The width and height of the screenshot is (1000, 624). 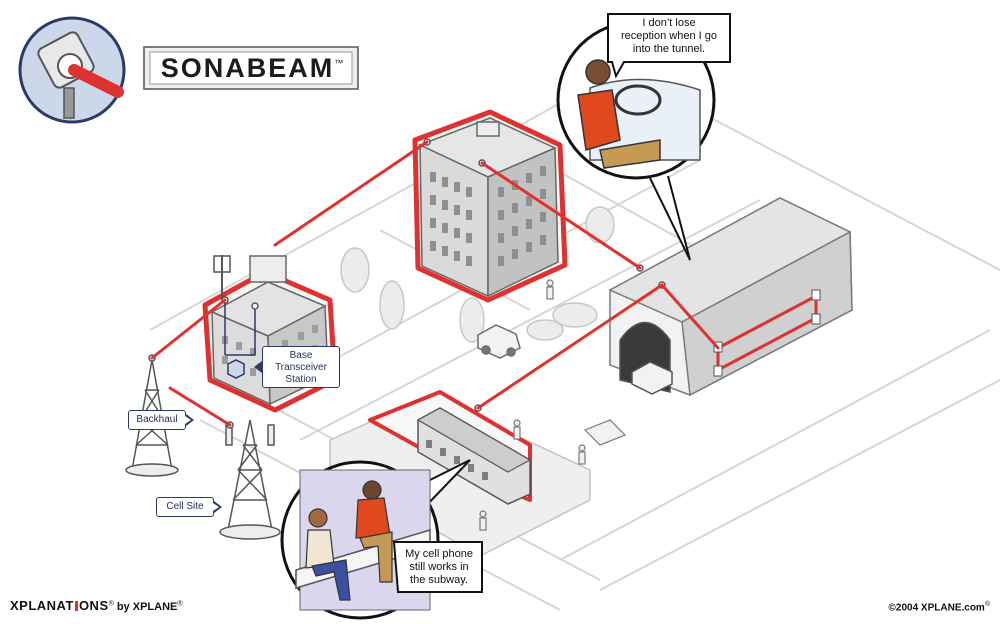 I want to click on tree-silhouettes, so click(x=477, y=274).